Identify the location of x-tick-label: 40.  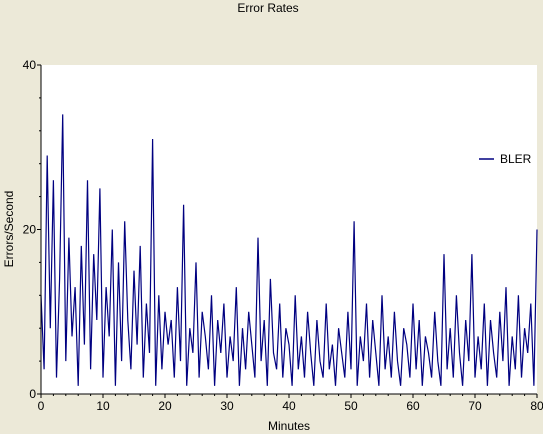
(289, 406).